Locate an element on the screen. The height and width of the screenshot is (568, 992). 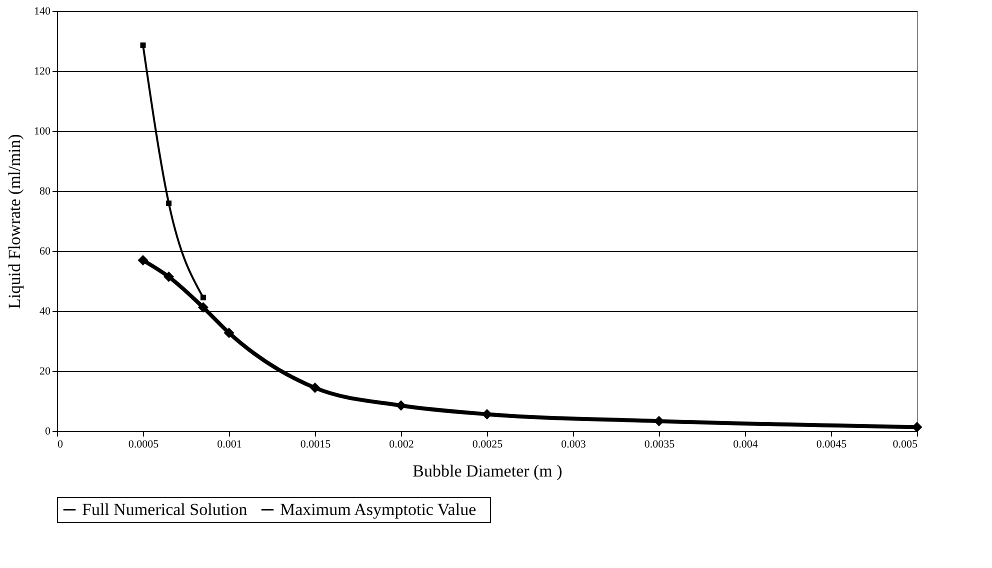
legend-label: Maximum Asymptotic Value is located at coordinates (378, 509).